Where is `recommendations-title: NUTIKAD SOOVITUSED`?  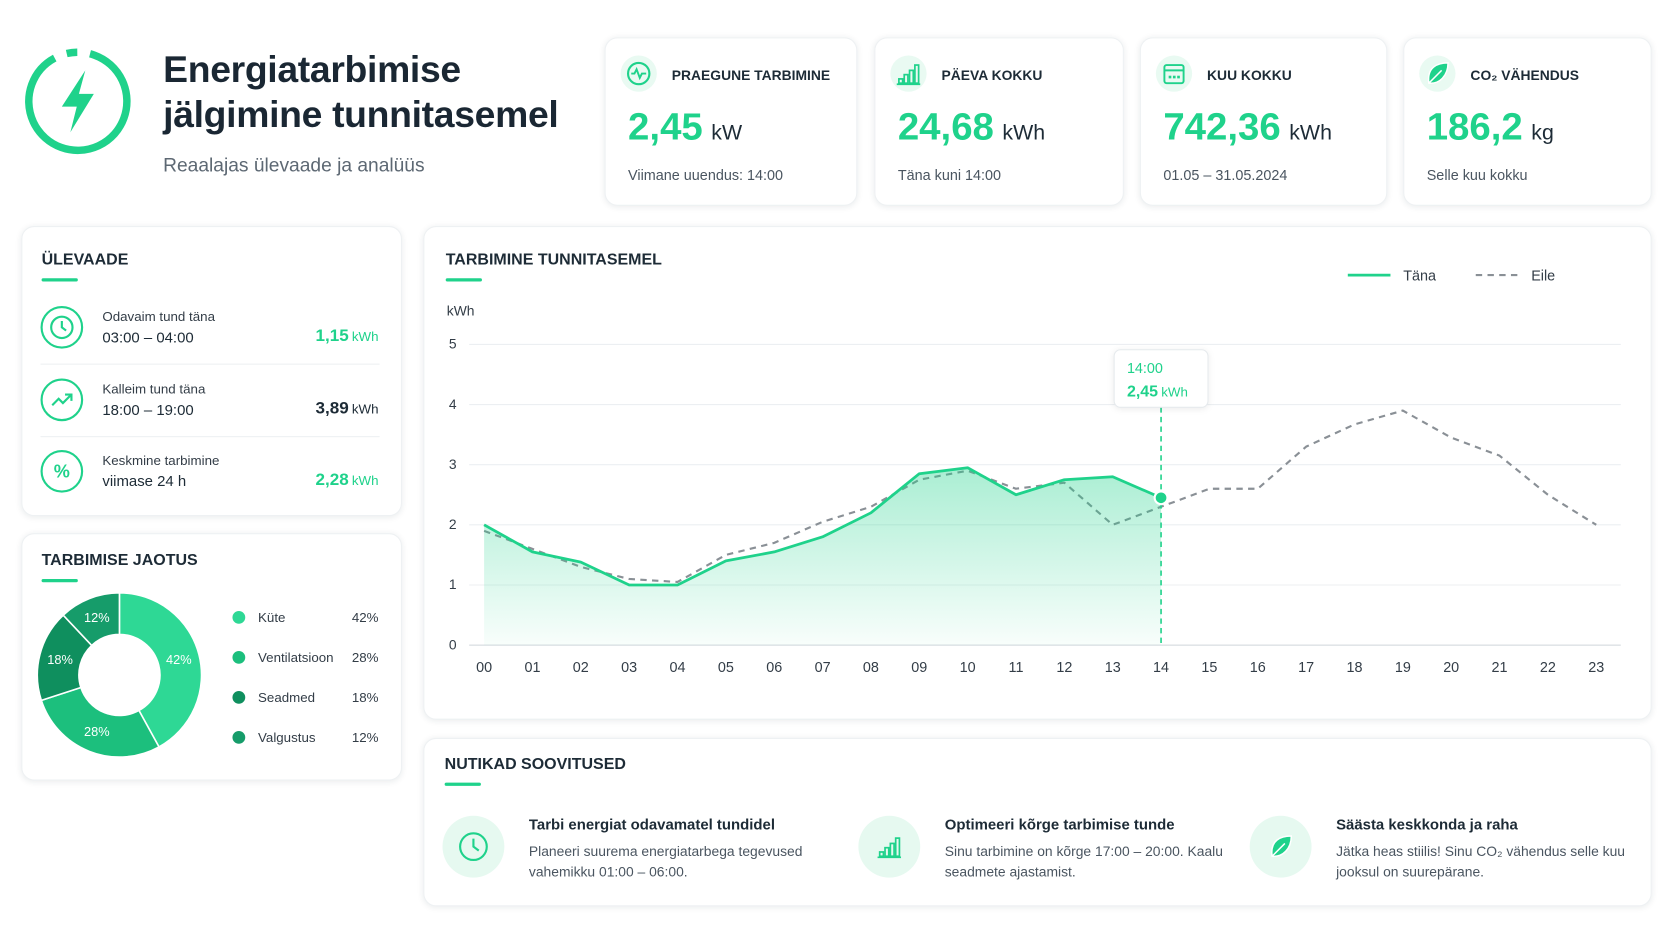 recommendations-title: NUTIKAD SOOVITUSED is located at coordinates (535, 764).